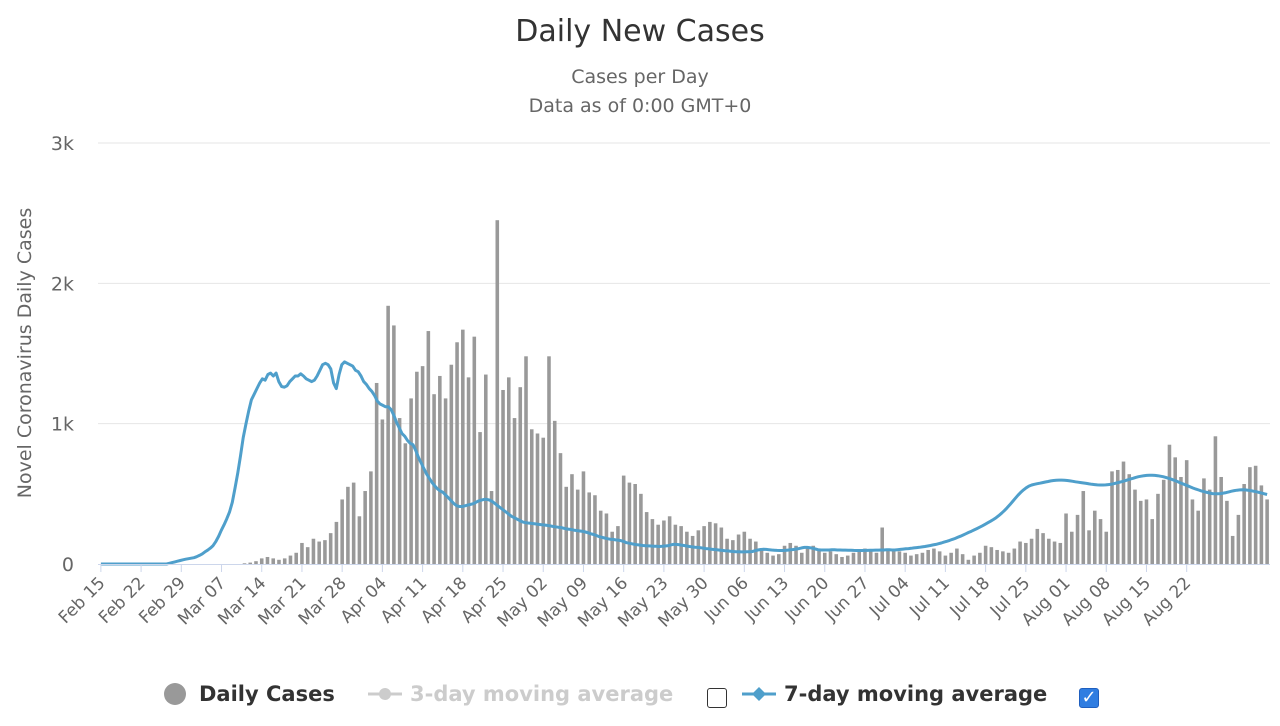  Describe the element at coordinates (249, 694) in the screenshot. I see `legend-item-daily-cases: Daily Cases` at that location.